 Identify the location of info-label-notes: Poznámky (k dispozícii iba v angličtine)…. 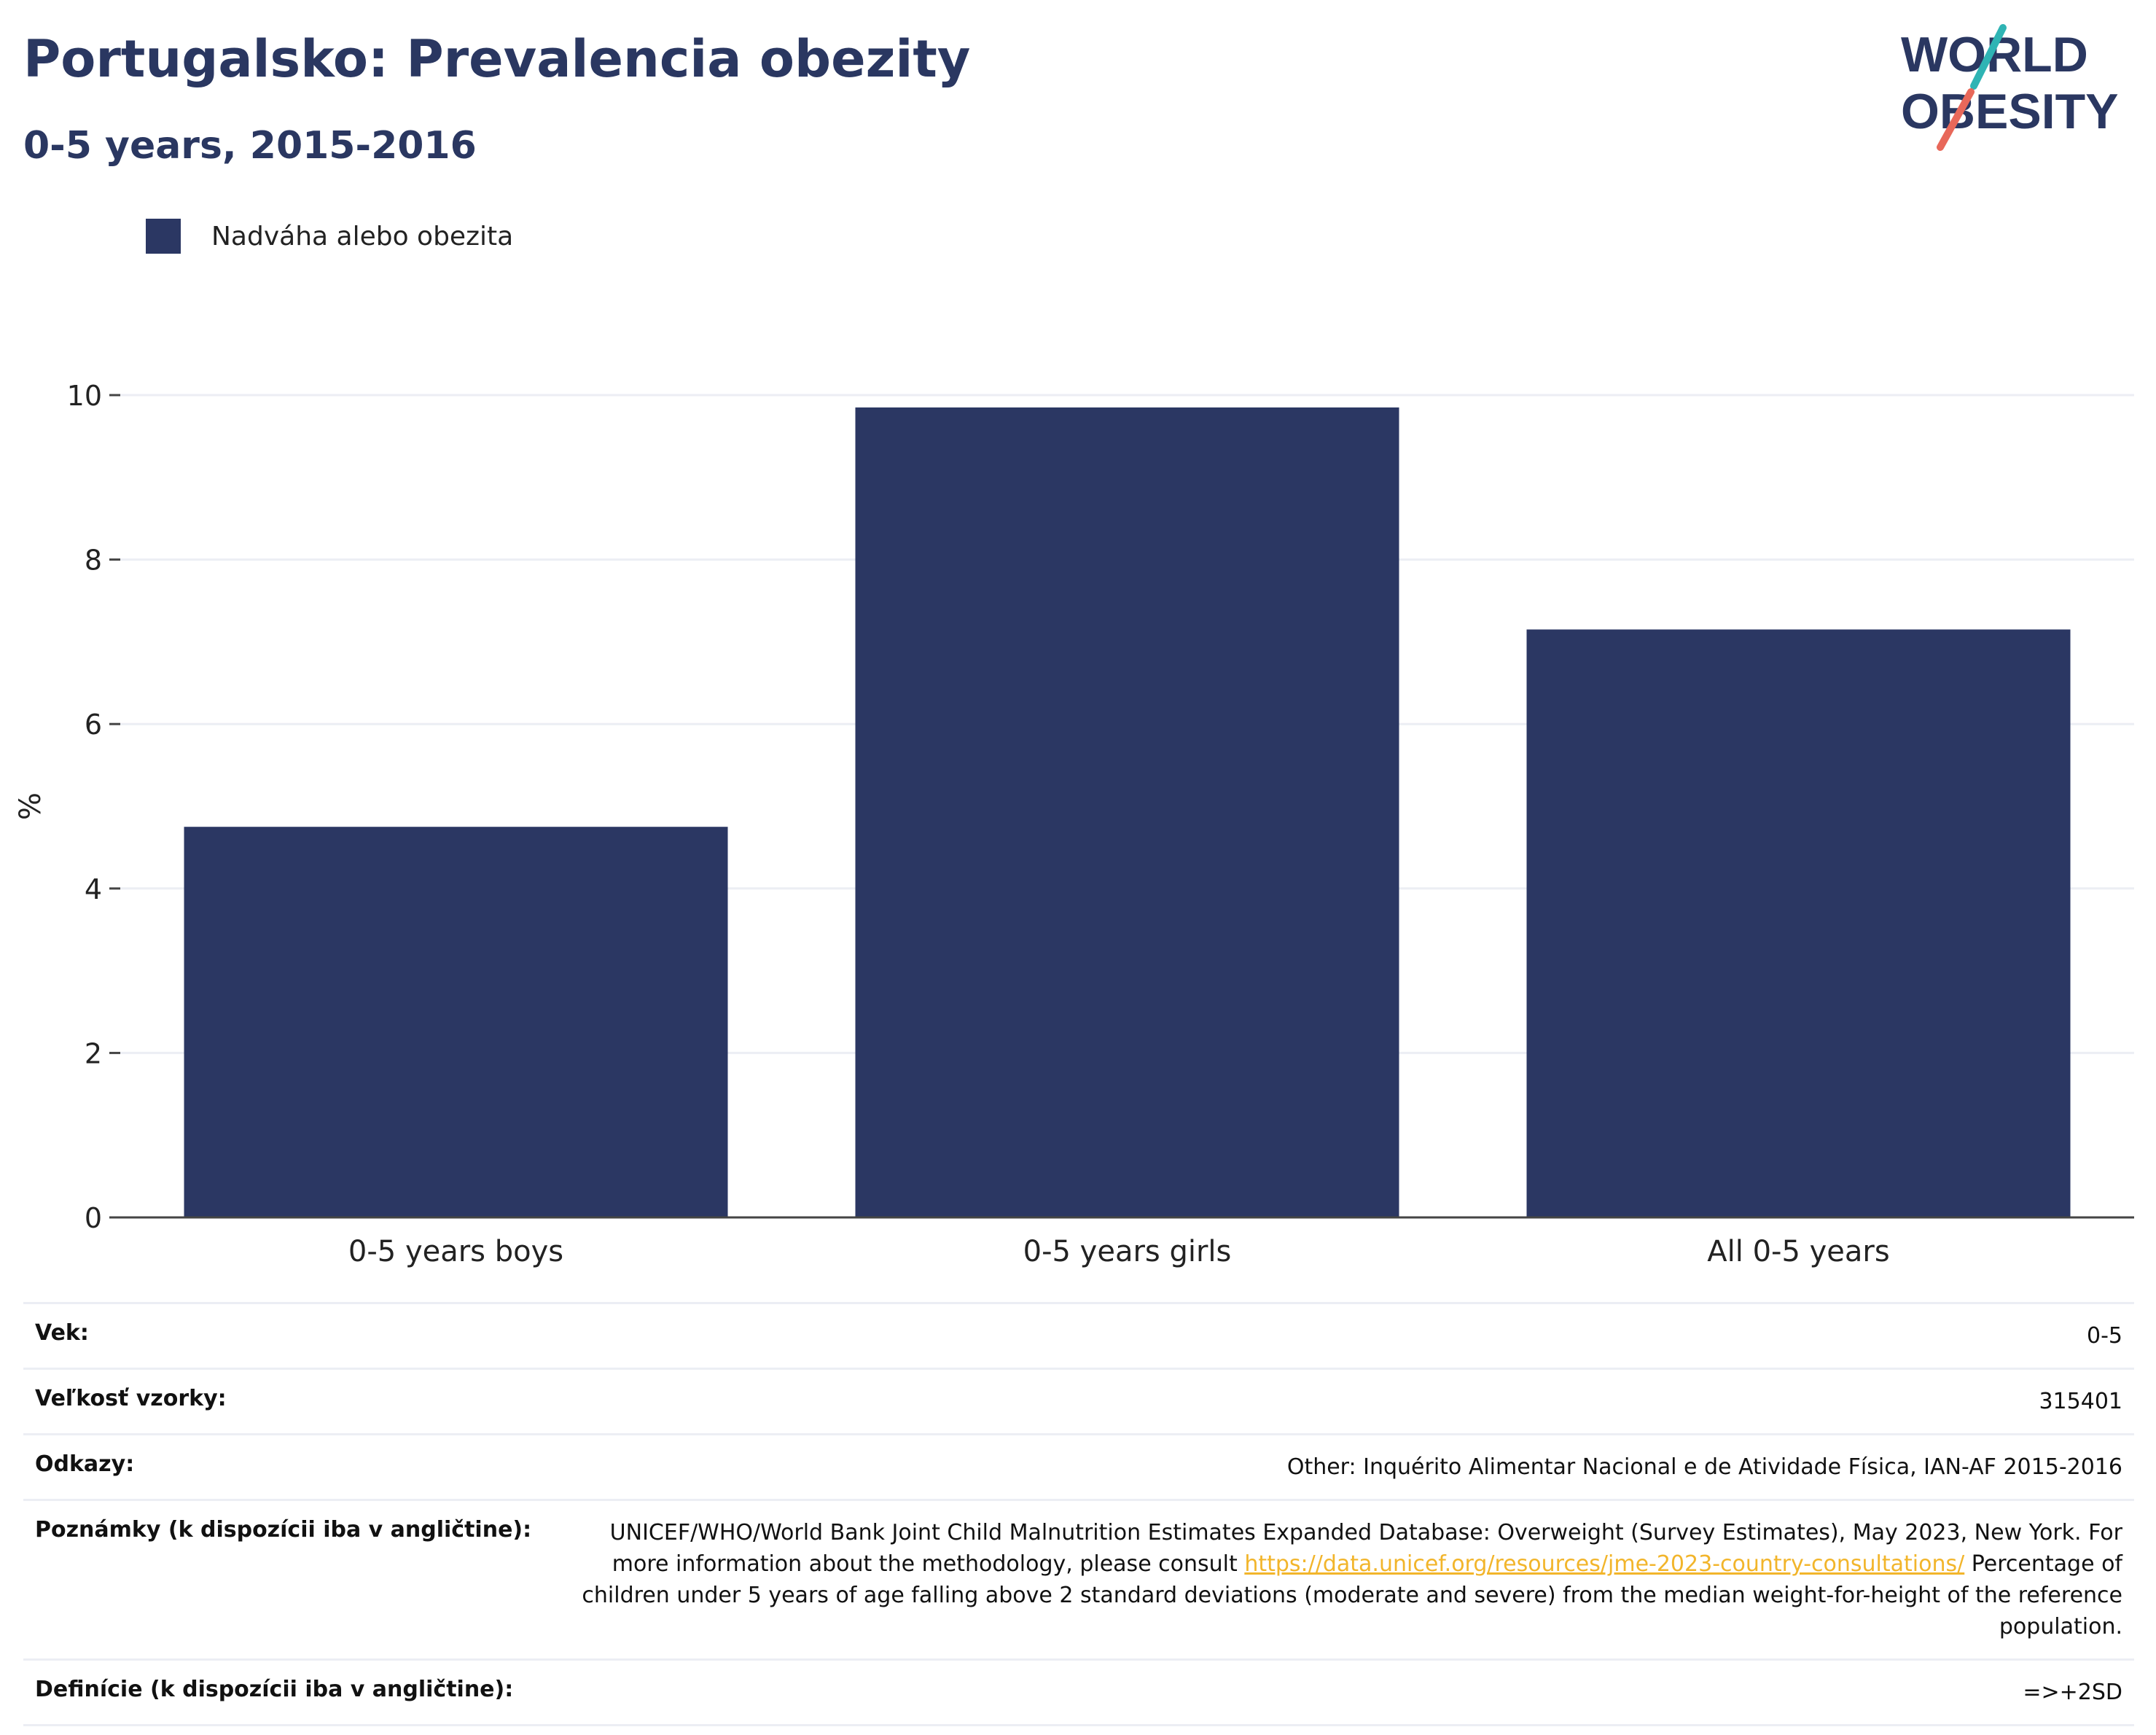
(284, 1530).